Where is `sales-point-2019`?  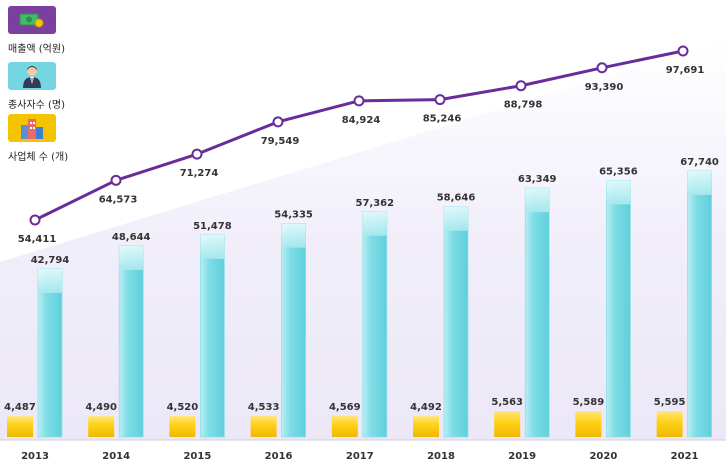 sales-point-2019 is located at coordinates (521, 86).